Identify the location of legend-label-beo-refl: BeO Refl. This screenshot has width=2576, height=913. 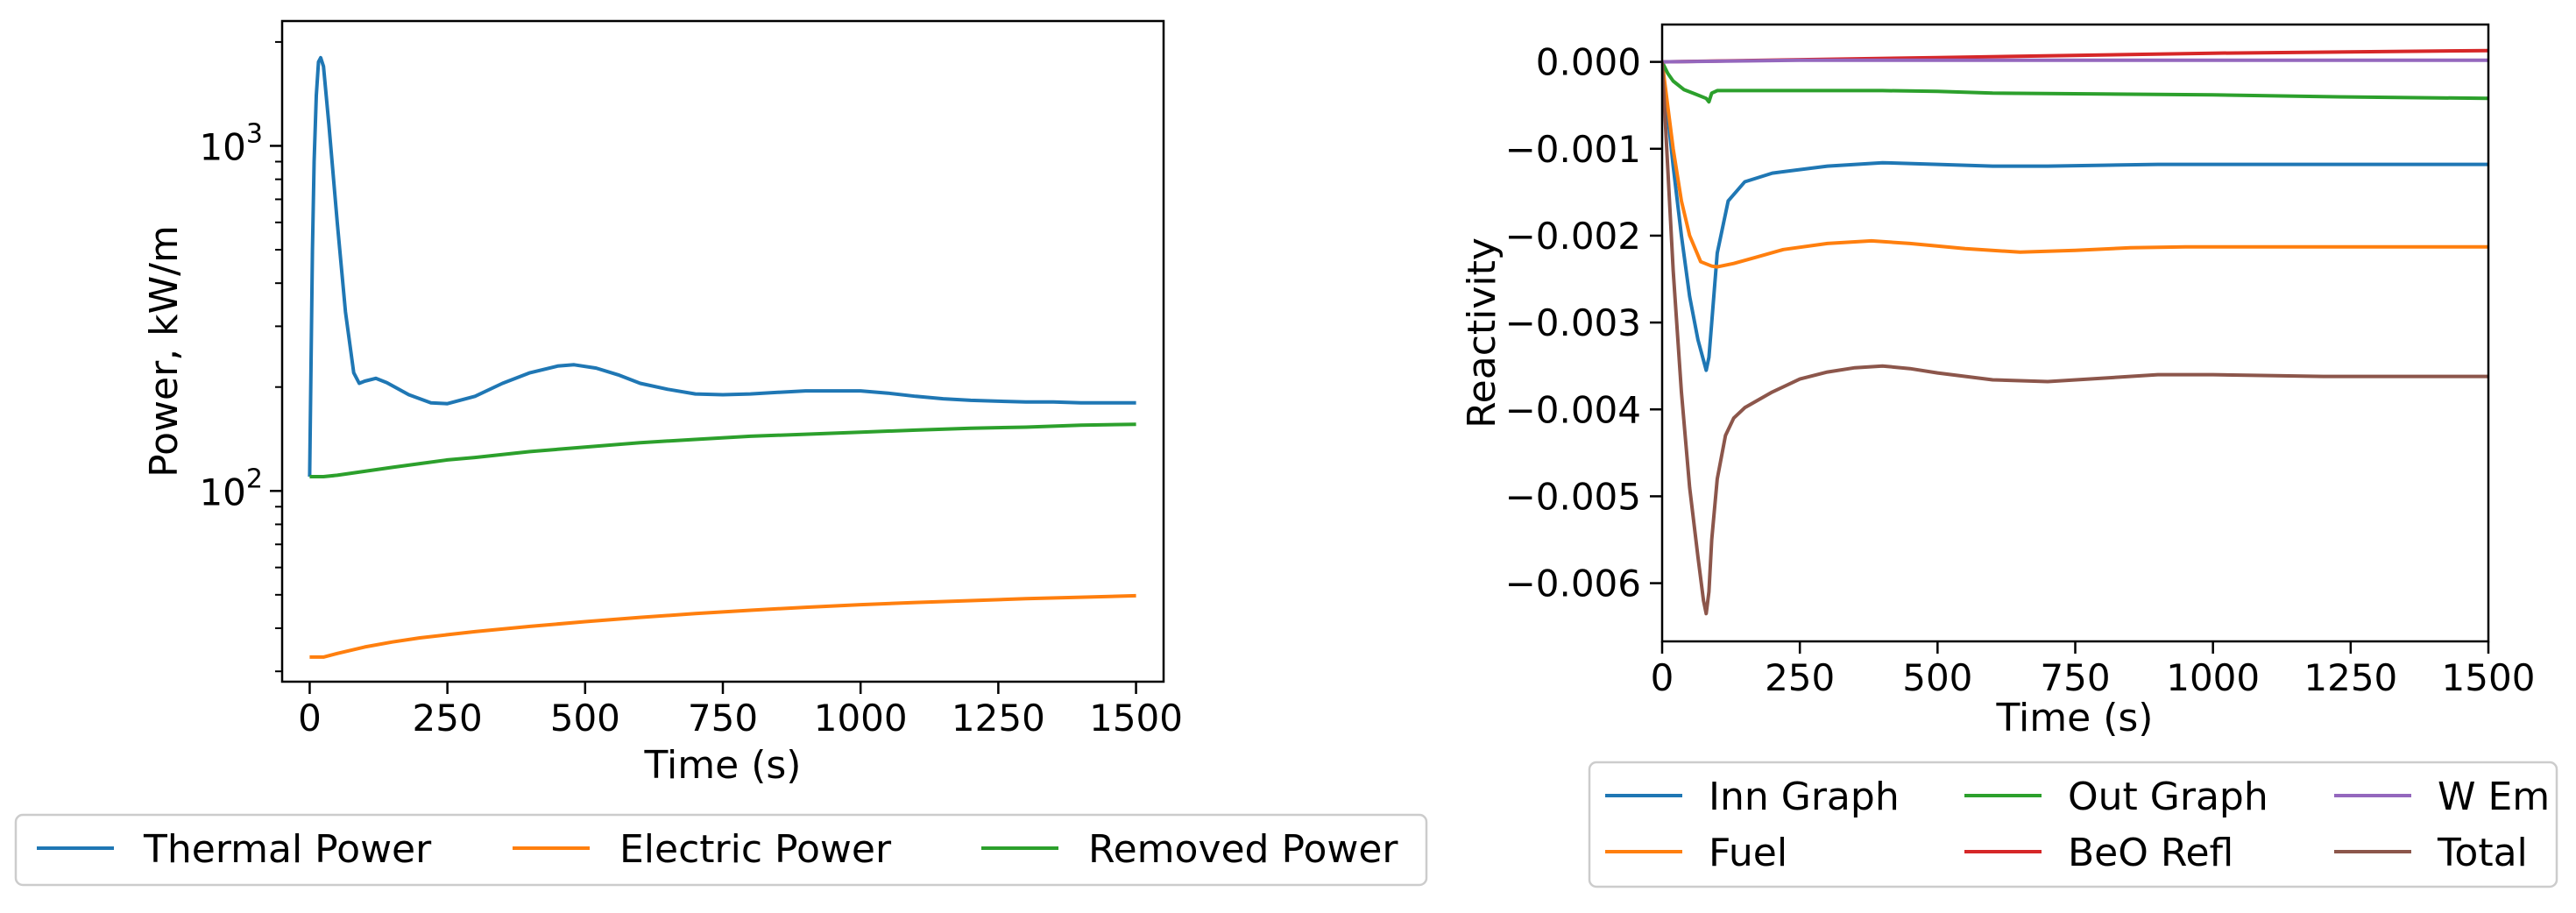
(2150, 853).